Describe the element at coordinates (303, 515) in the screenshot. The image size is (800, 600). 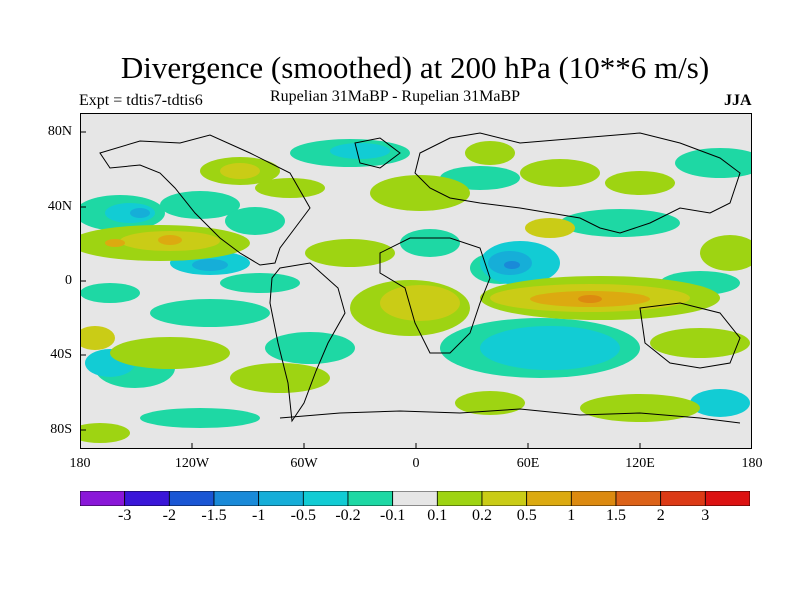
I see `colorbar-label: -0.5` at that location.